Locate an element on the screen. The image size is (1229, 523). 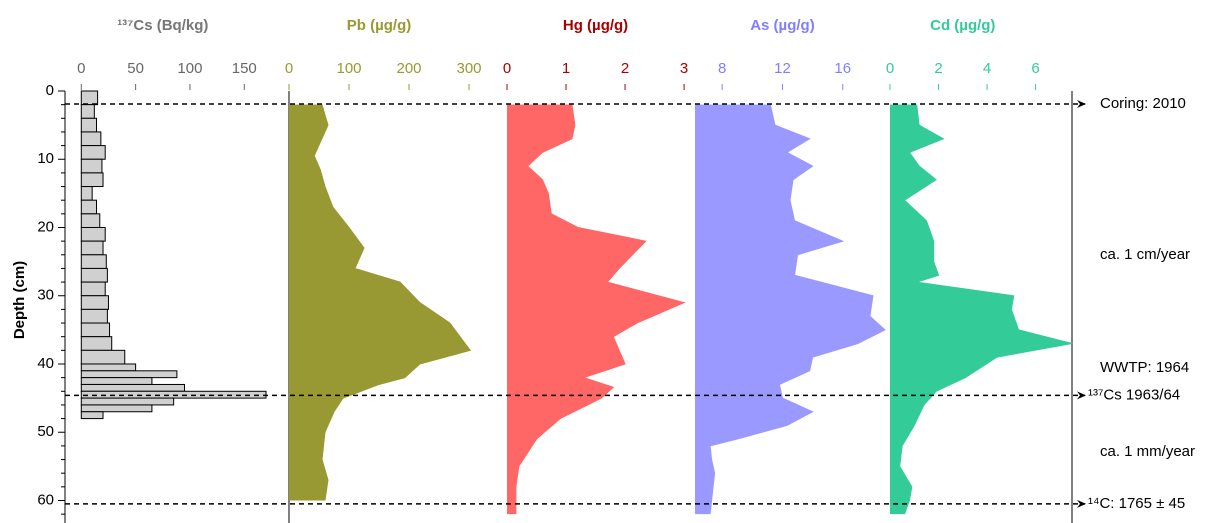
y-tick-label: 30 is located at coordinates (45, 295).